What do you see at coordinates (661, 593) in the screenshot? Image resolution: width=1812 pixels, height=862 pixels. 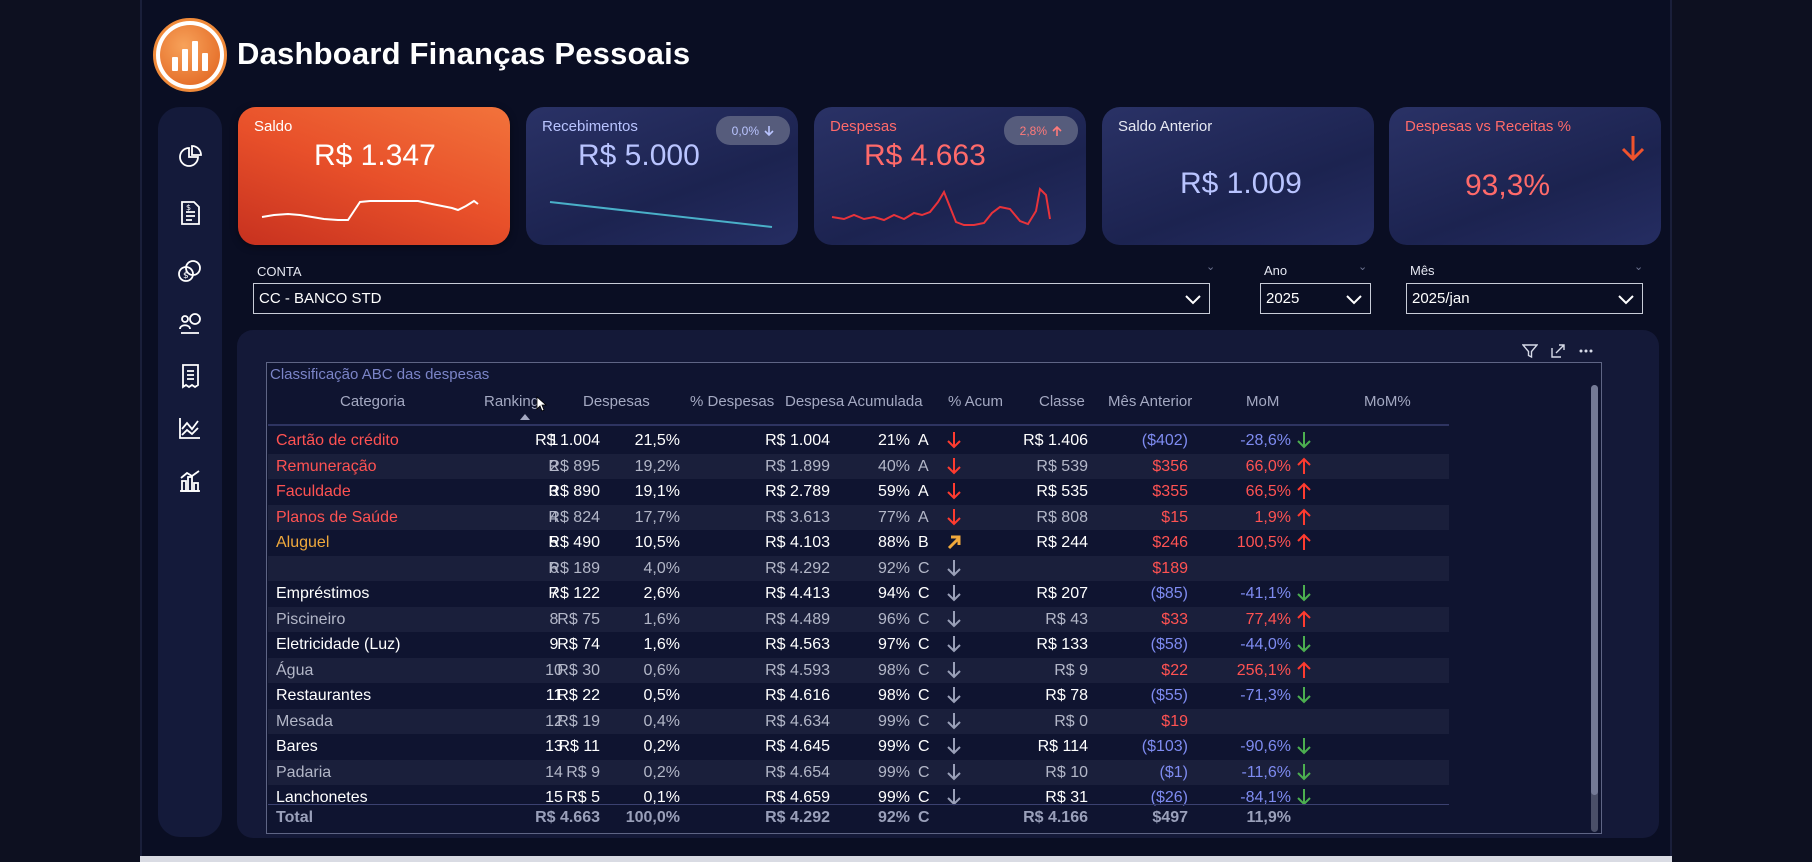 I see `cell-pct-despesas: 2,6%` at bounding box center [661, 593].